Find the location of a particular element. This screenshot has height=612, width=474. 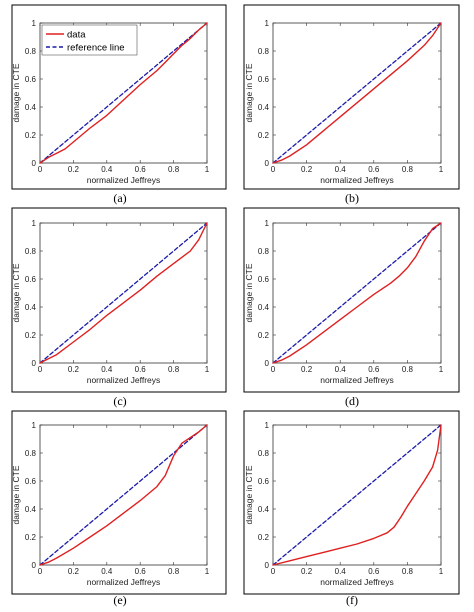

panel-caption: (f) is located at coordinates (352, 600).